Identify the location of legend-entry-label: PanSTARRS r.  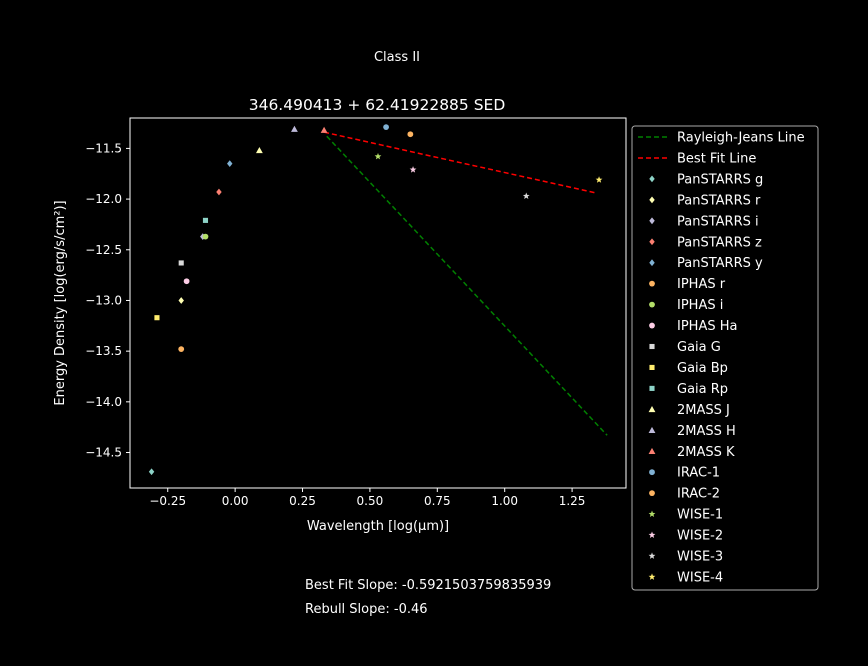
(719, 200).